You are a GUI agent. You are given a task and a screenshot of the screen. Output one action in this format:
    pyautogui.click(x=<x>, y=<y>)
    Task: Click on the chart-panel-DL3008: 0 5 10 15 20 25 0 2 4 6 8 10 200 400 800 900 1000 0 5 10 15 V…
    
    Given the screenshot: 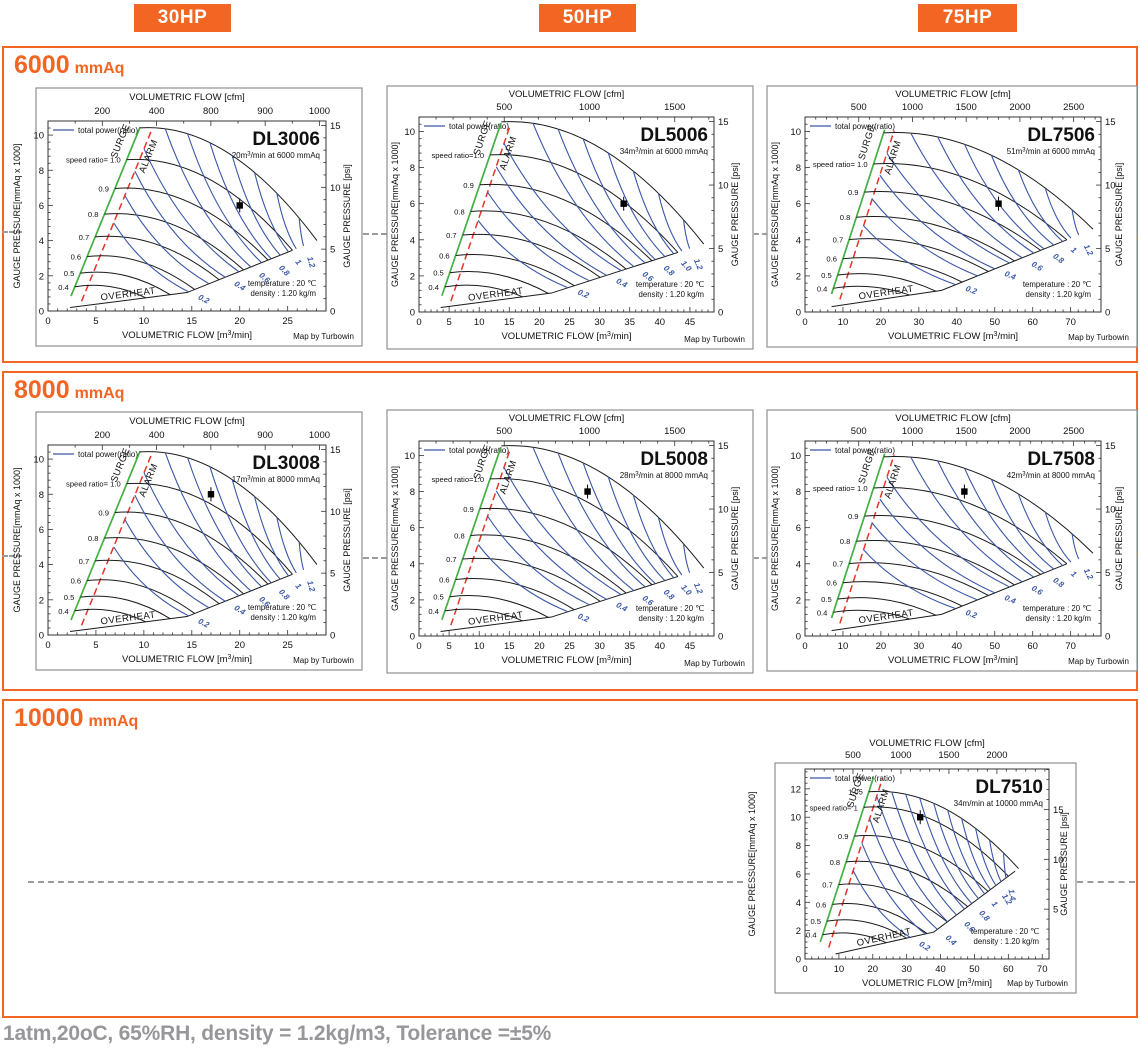 What is the action you would take?
    pyautogui.click(x=185, y=542)
    